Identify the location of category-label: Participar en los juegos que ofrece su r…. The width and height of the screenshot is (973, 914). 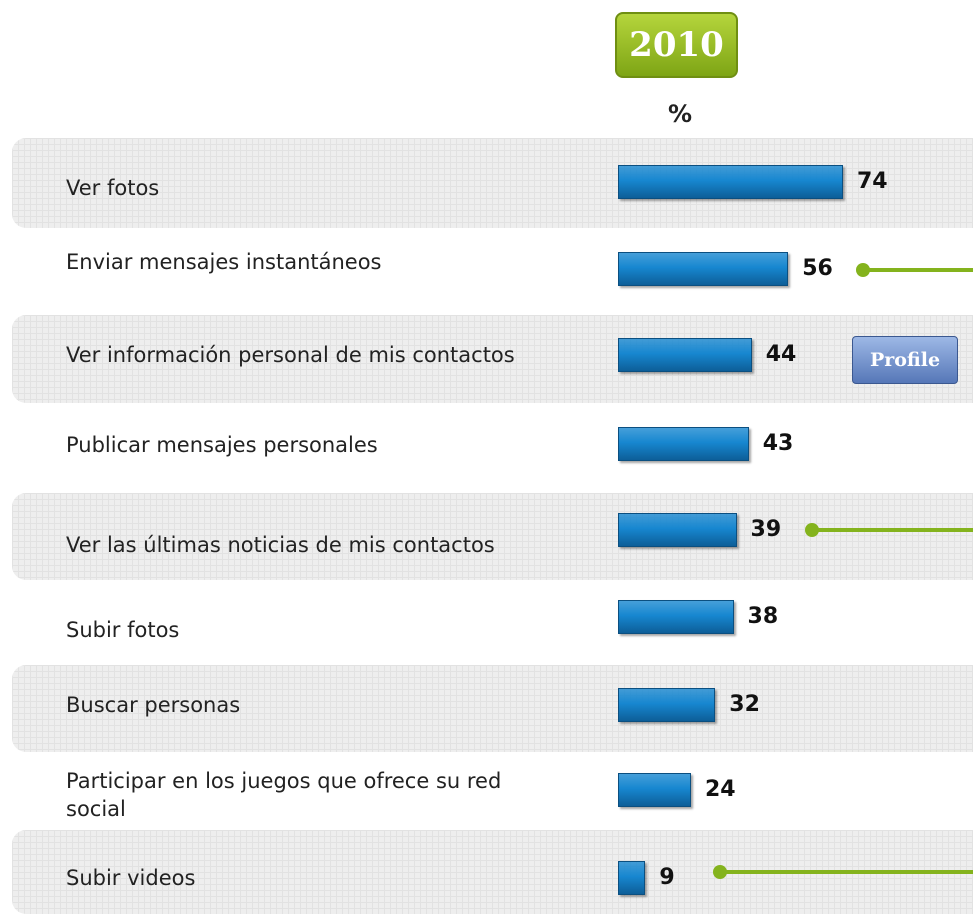
(284, 795).